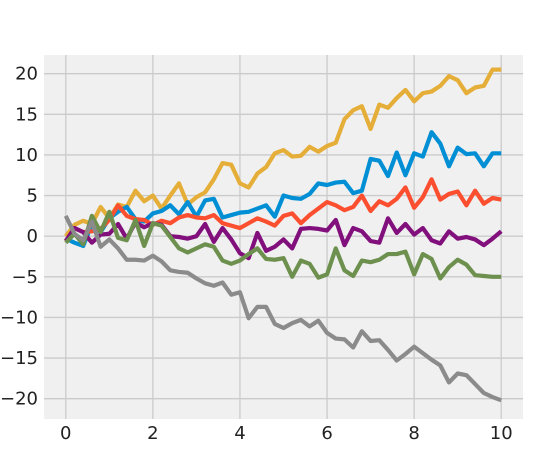  What do you see at coordinates (501, 433) in the screenshot?
I see `x-tick-label: 10` at bounding box center [501, 433].